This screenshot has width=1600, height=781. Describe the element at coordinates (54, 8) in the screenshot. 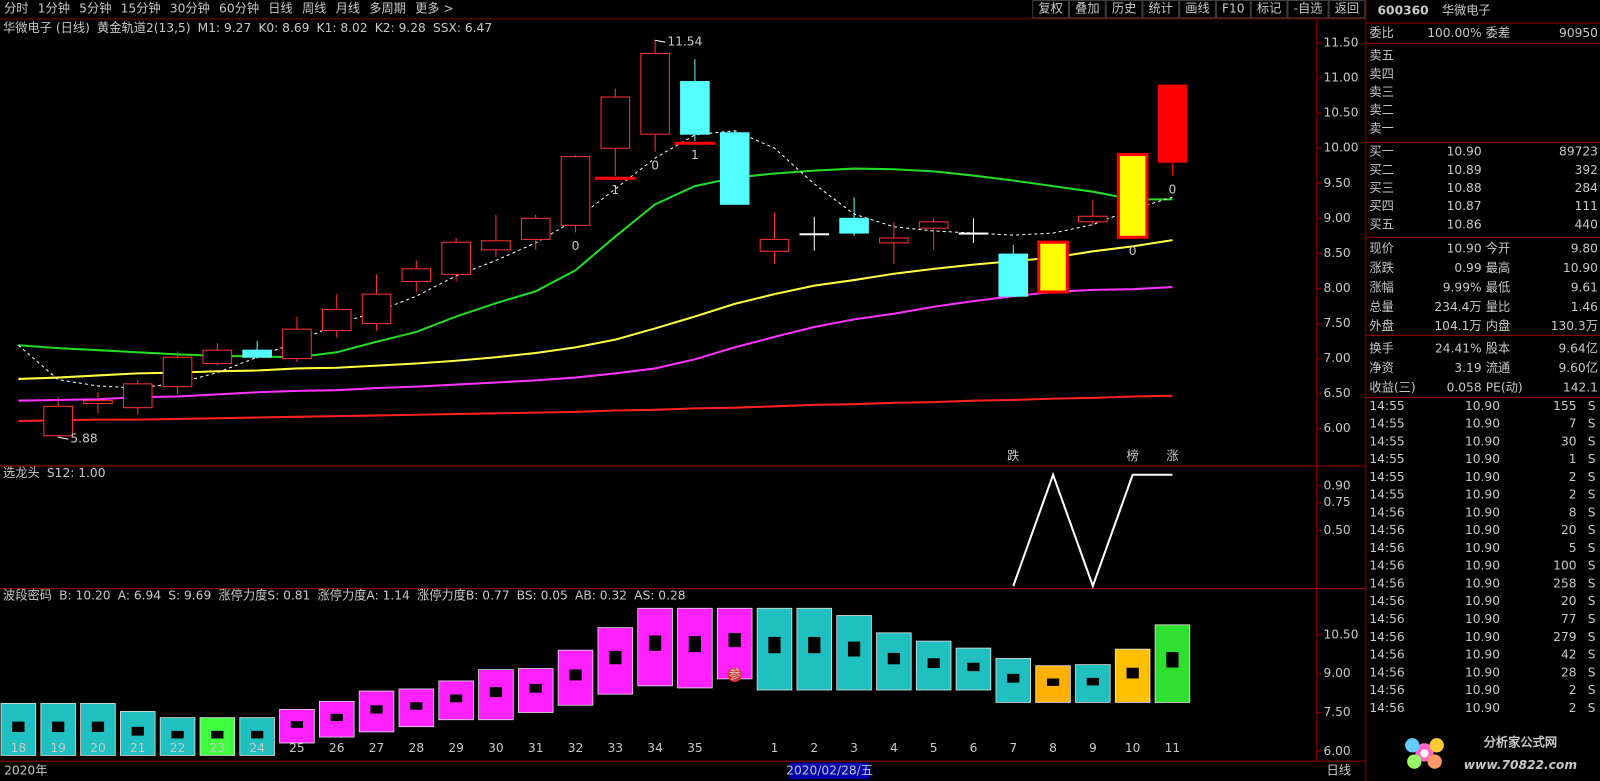

I see `period-tab: 1分钟` at that location.